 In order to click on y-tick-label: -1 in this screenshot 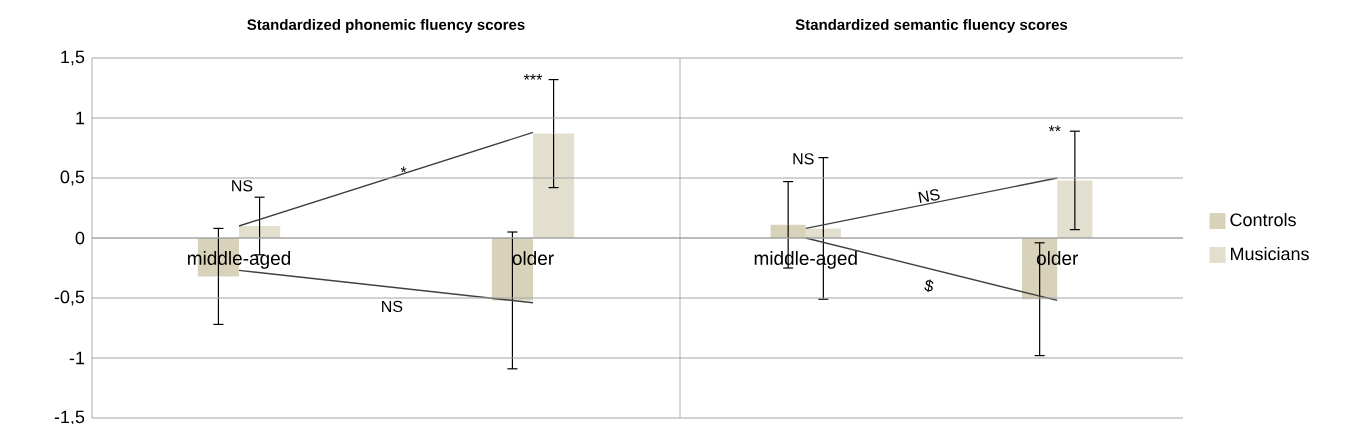, I will do `click(77, 358)`.